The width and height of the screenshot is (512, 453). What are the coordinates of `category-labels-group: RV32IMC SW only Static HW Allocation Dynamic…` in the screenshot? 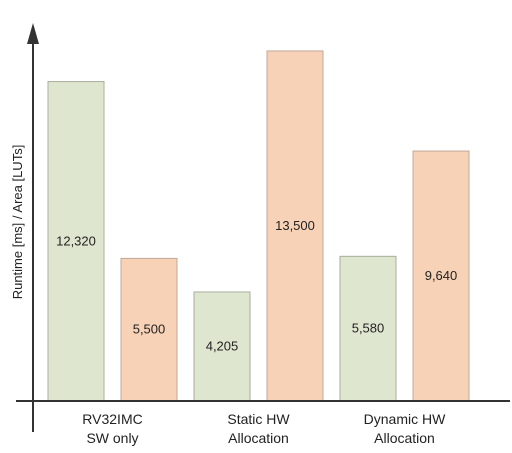 It's located at (264, 428).